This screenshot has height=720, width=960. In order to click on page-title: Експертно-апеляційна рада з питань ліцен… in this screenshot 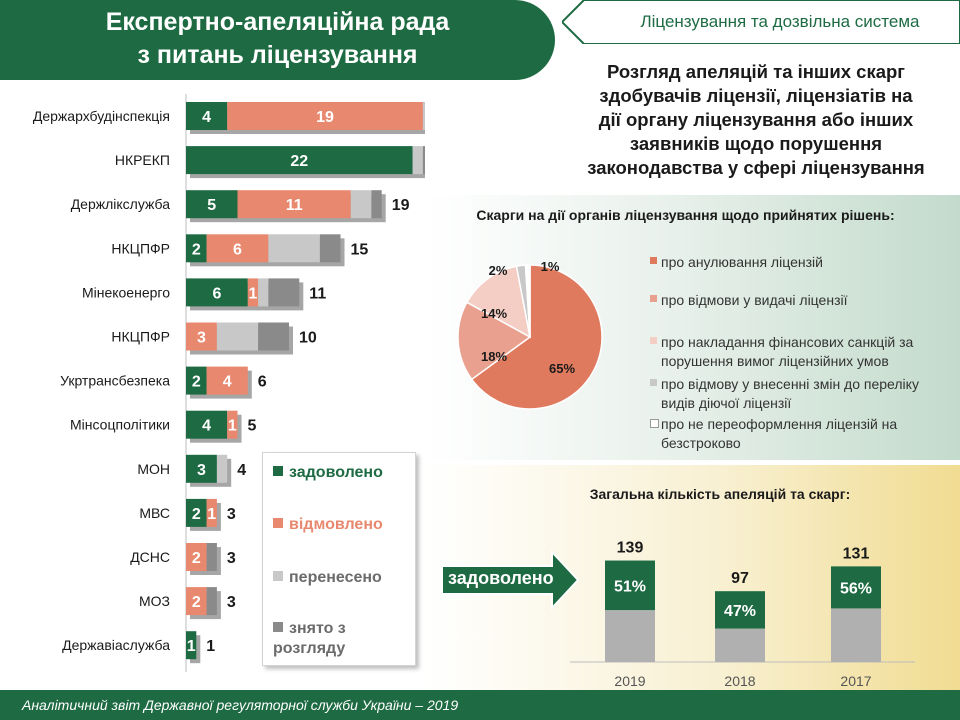, I will do `click(277, 41)`.